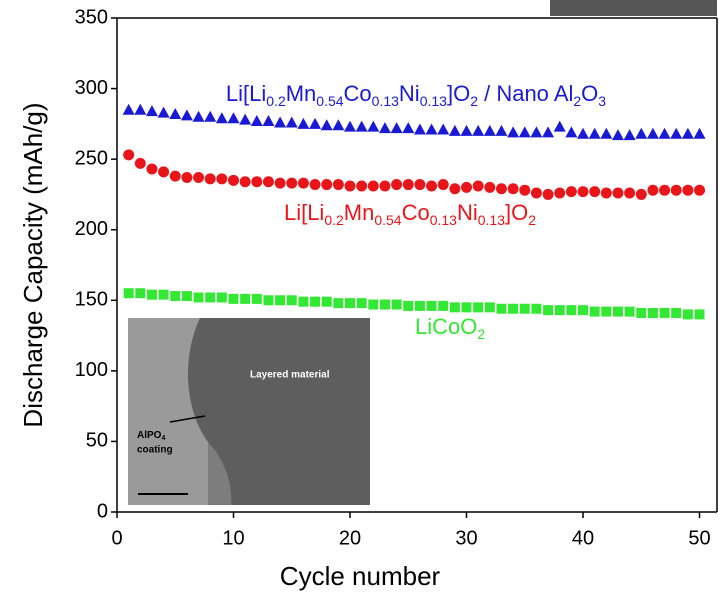  I want to click on text-run: Ni, so click(467, 212).